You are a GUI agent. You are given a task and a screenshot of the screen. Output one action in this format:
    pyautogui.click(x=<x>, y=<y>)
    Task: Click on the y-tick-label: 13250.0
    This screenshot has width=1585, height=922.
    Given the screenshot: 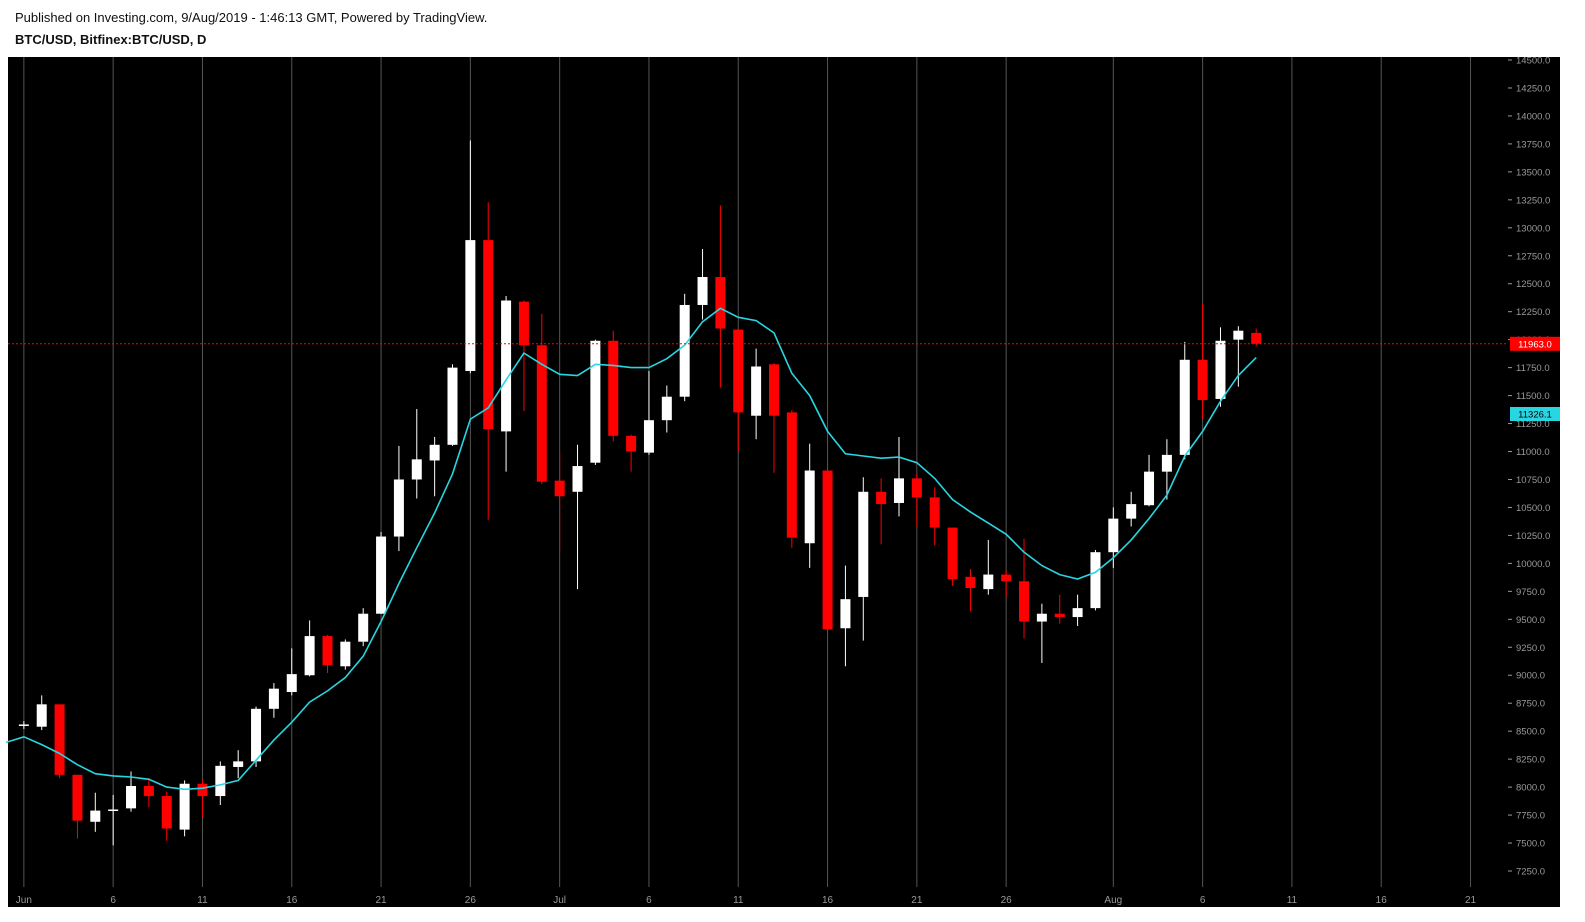 What is the action you would take?
    pyautogui.click(x=1533, y=200)
    